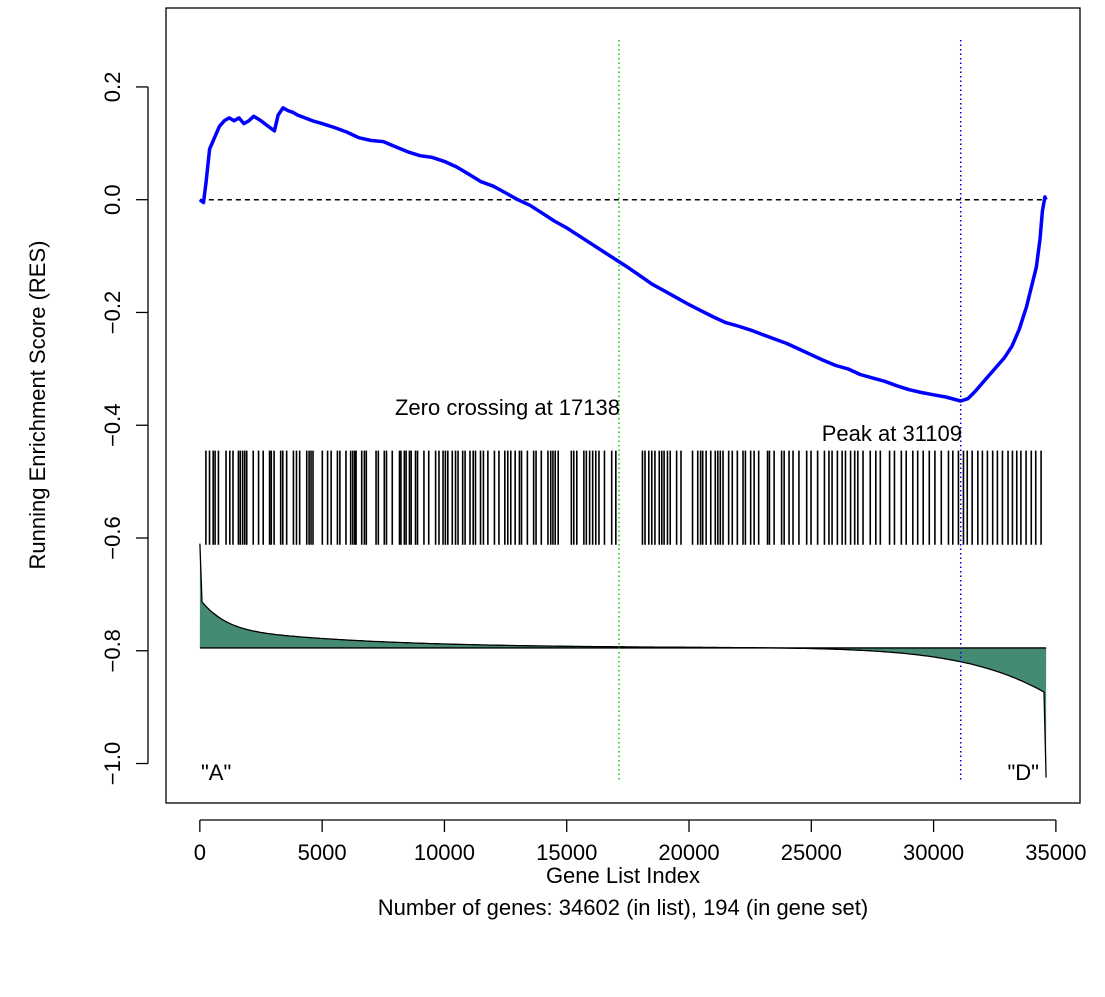  Describe the element at coordinates (507, 407) in the screenshot. I see `zero-crossing-annotation: Zero crossing at 17138` at that location.